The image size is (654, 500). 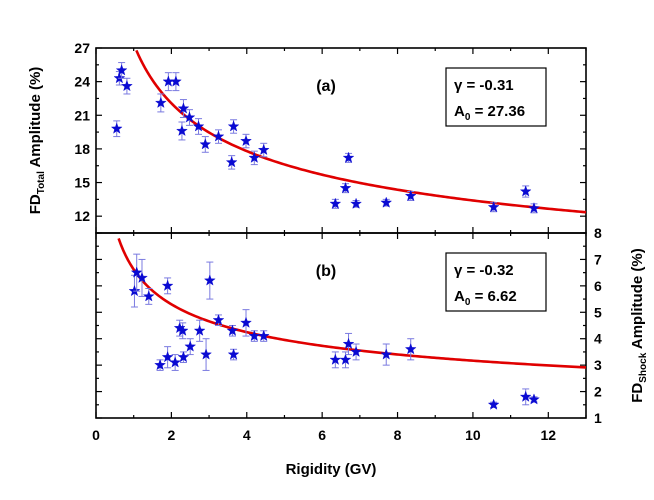 I want to click on y-tick-label: 4, so click(x=598, y=339).